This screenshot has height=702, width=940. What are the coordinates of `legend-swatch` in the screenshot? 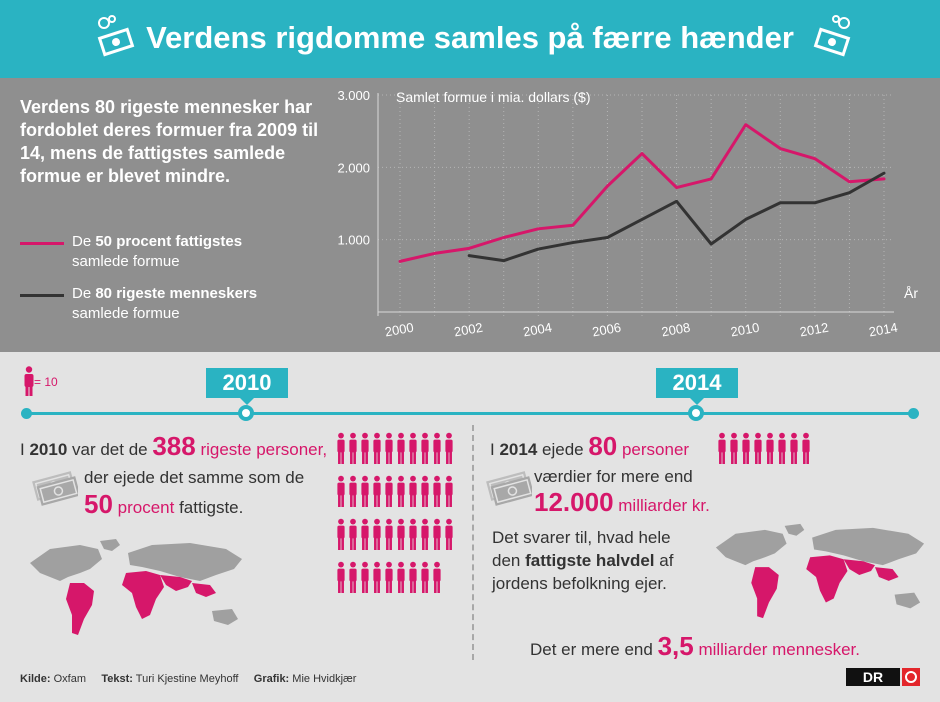 It's located at (42, 295).